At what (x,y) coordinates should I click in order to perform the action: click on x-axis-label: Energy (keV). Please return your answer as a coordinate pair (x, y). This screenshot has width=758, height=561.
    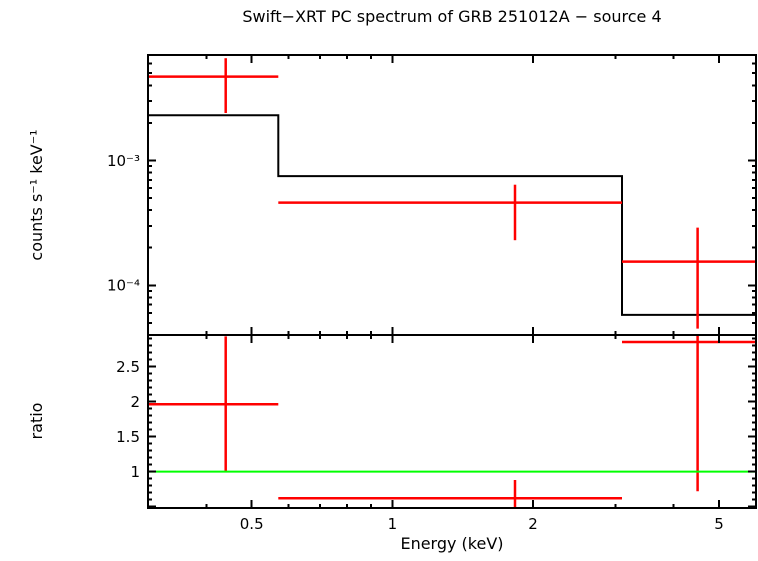
    Looking at the image, I should click on (451, 543).